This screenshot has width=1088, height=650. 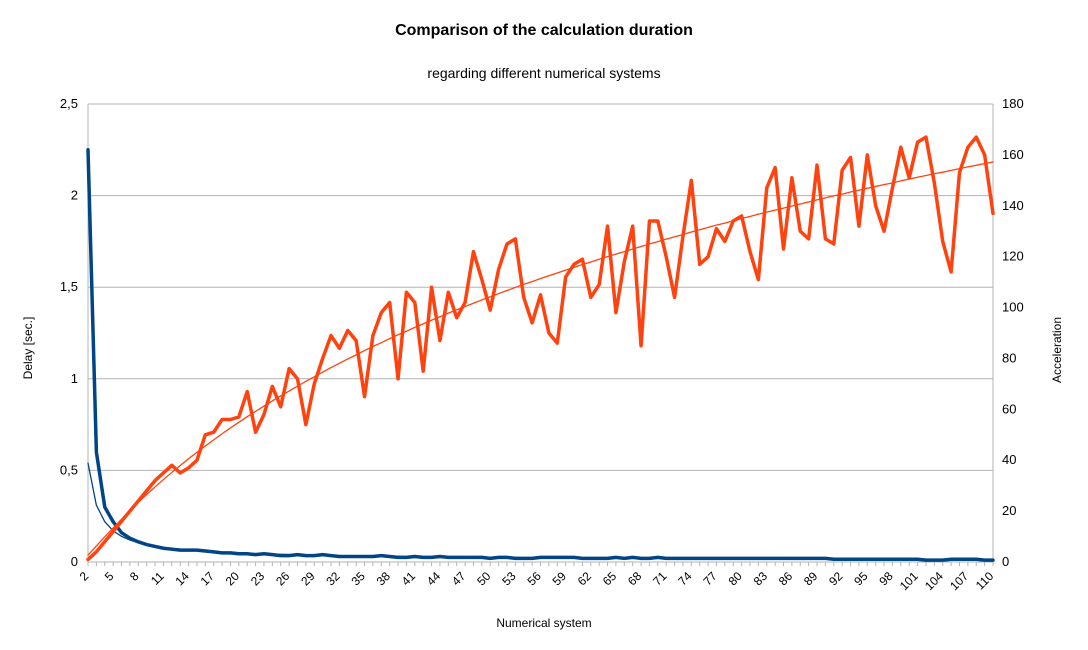 What do you see at coordinates (710, 579) in the screenshot?
I see `x-tick-label: 77` at bounding box center [710, 579].